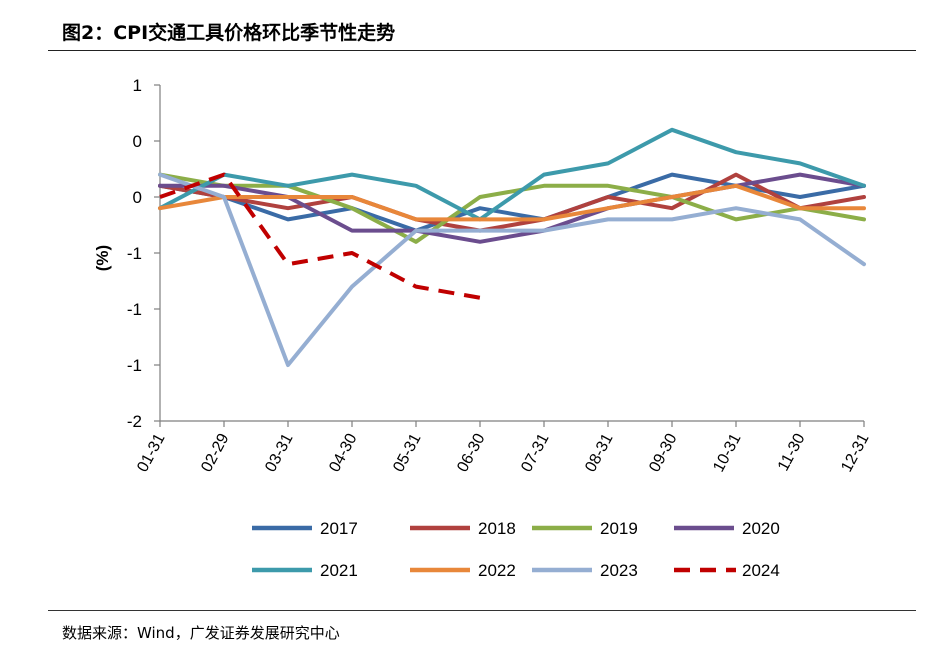 Image resolution: width=934 pixels, height=670 pixels. What do you see at coordinates (102, 258) in the screenshot?
I see `y-axis-title: (%)` at bounding box center [102, 258].